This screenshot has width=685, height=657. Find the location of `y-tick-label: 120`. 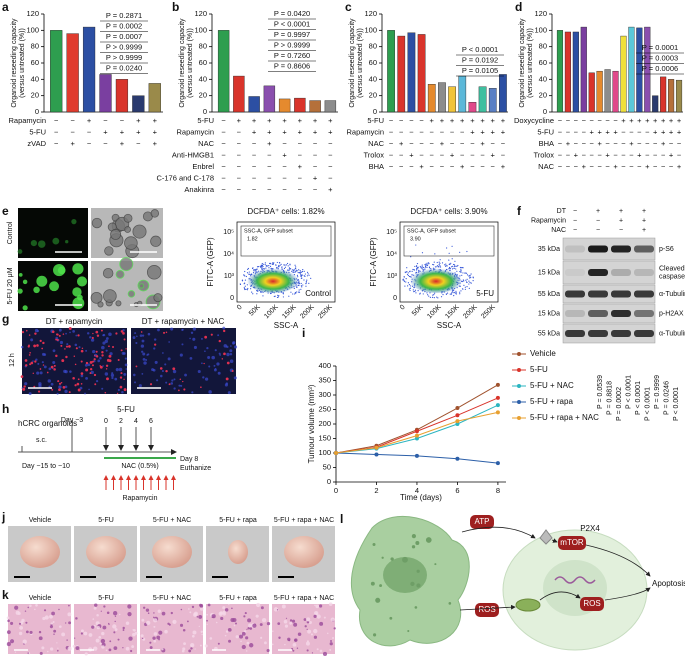

y-tick-label: 120 is located at coordinates (370, 13).